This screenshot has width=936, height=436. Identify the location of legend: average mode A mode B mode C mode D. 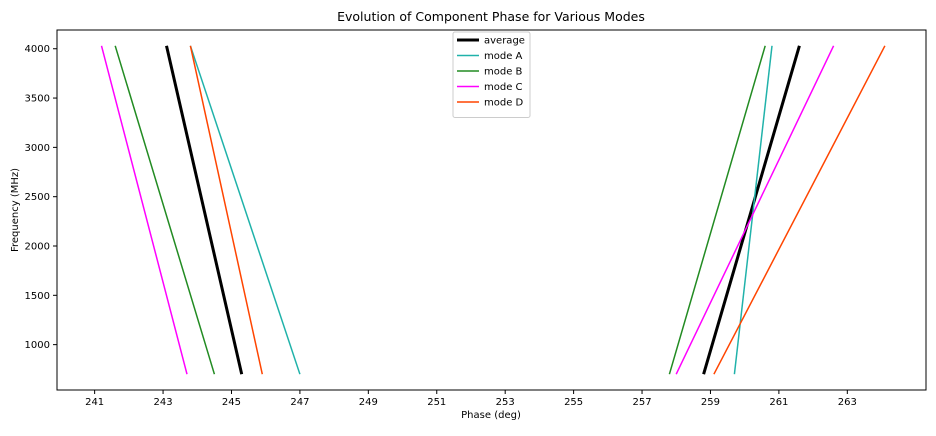
(491, 74).